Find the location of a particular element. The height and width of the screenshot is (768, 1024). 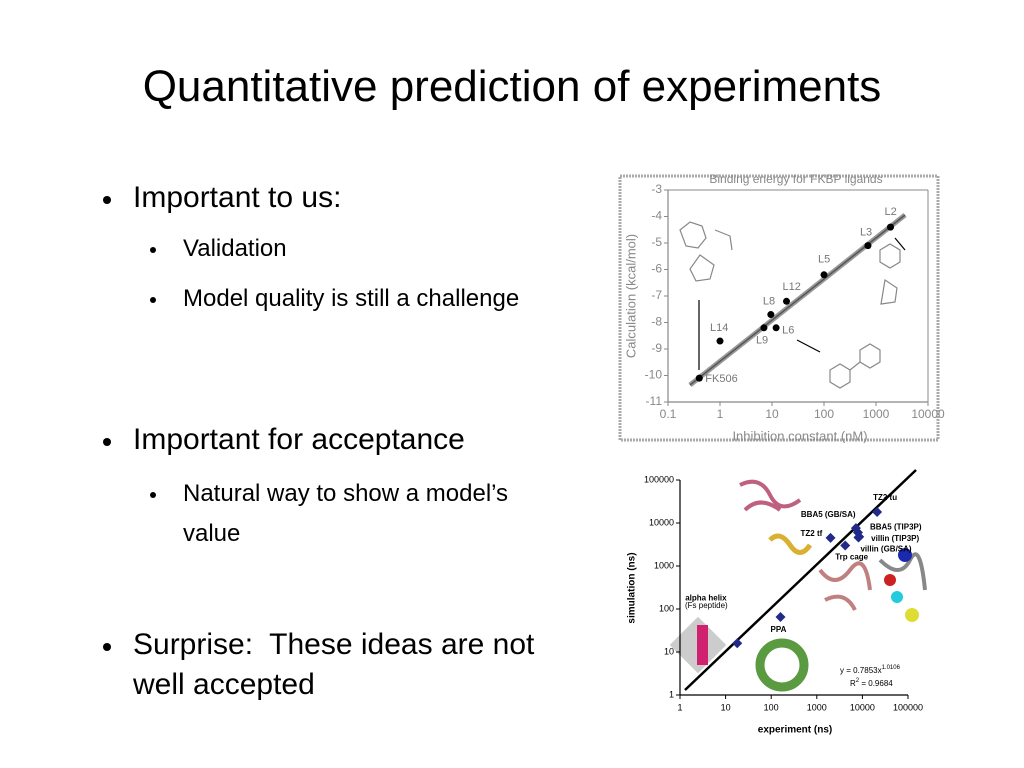

y-tick-label: 10000 is located at coordinates (661, 522).